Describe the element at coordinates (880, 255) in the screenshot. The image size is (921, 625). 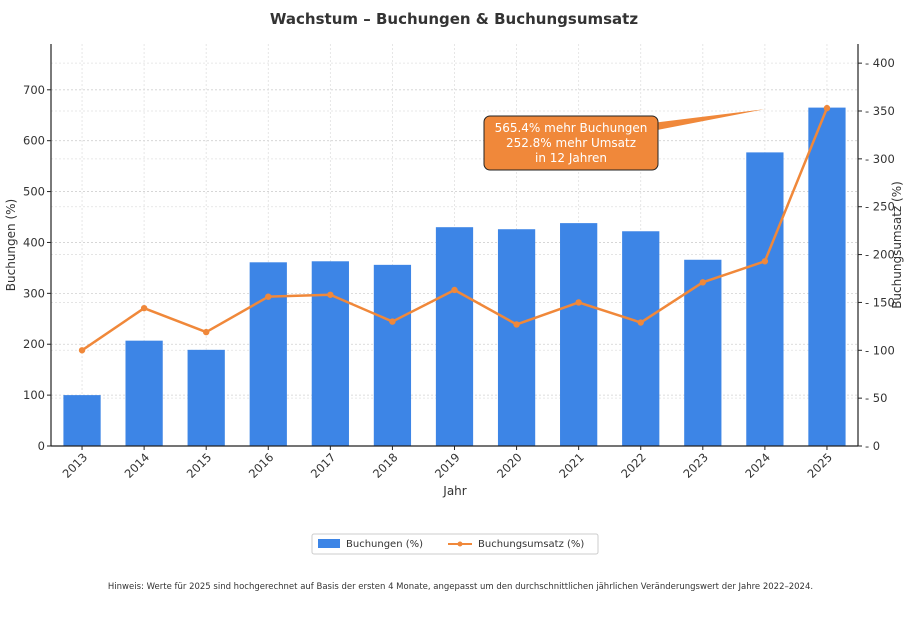
I see `y2-tick-label: - 200` at that location.